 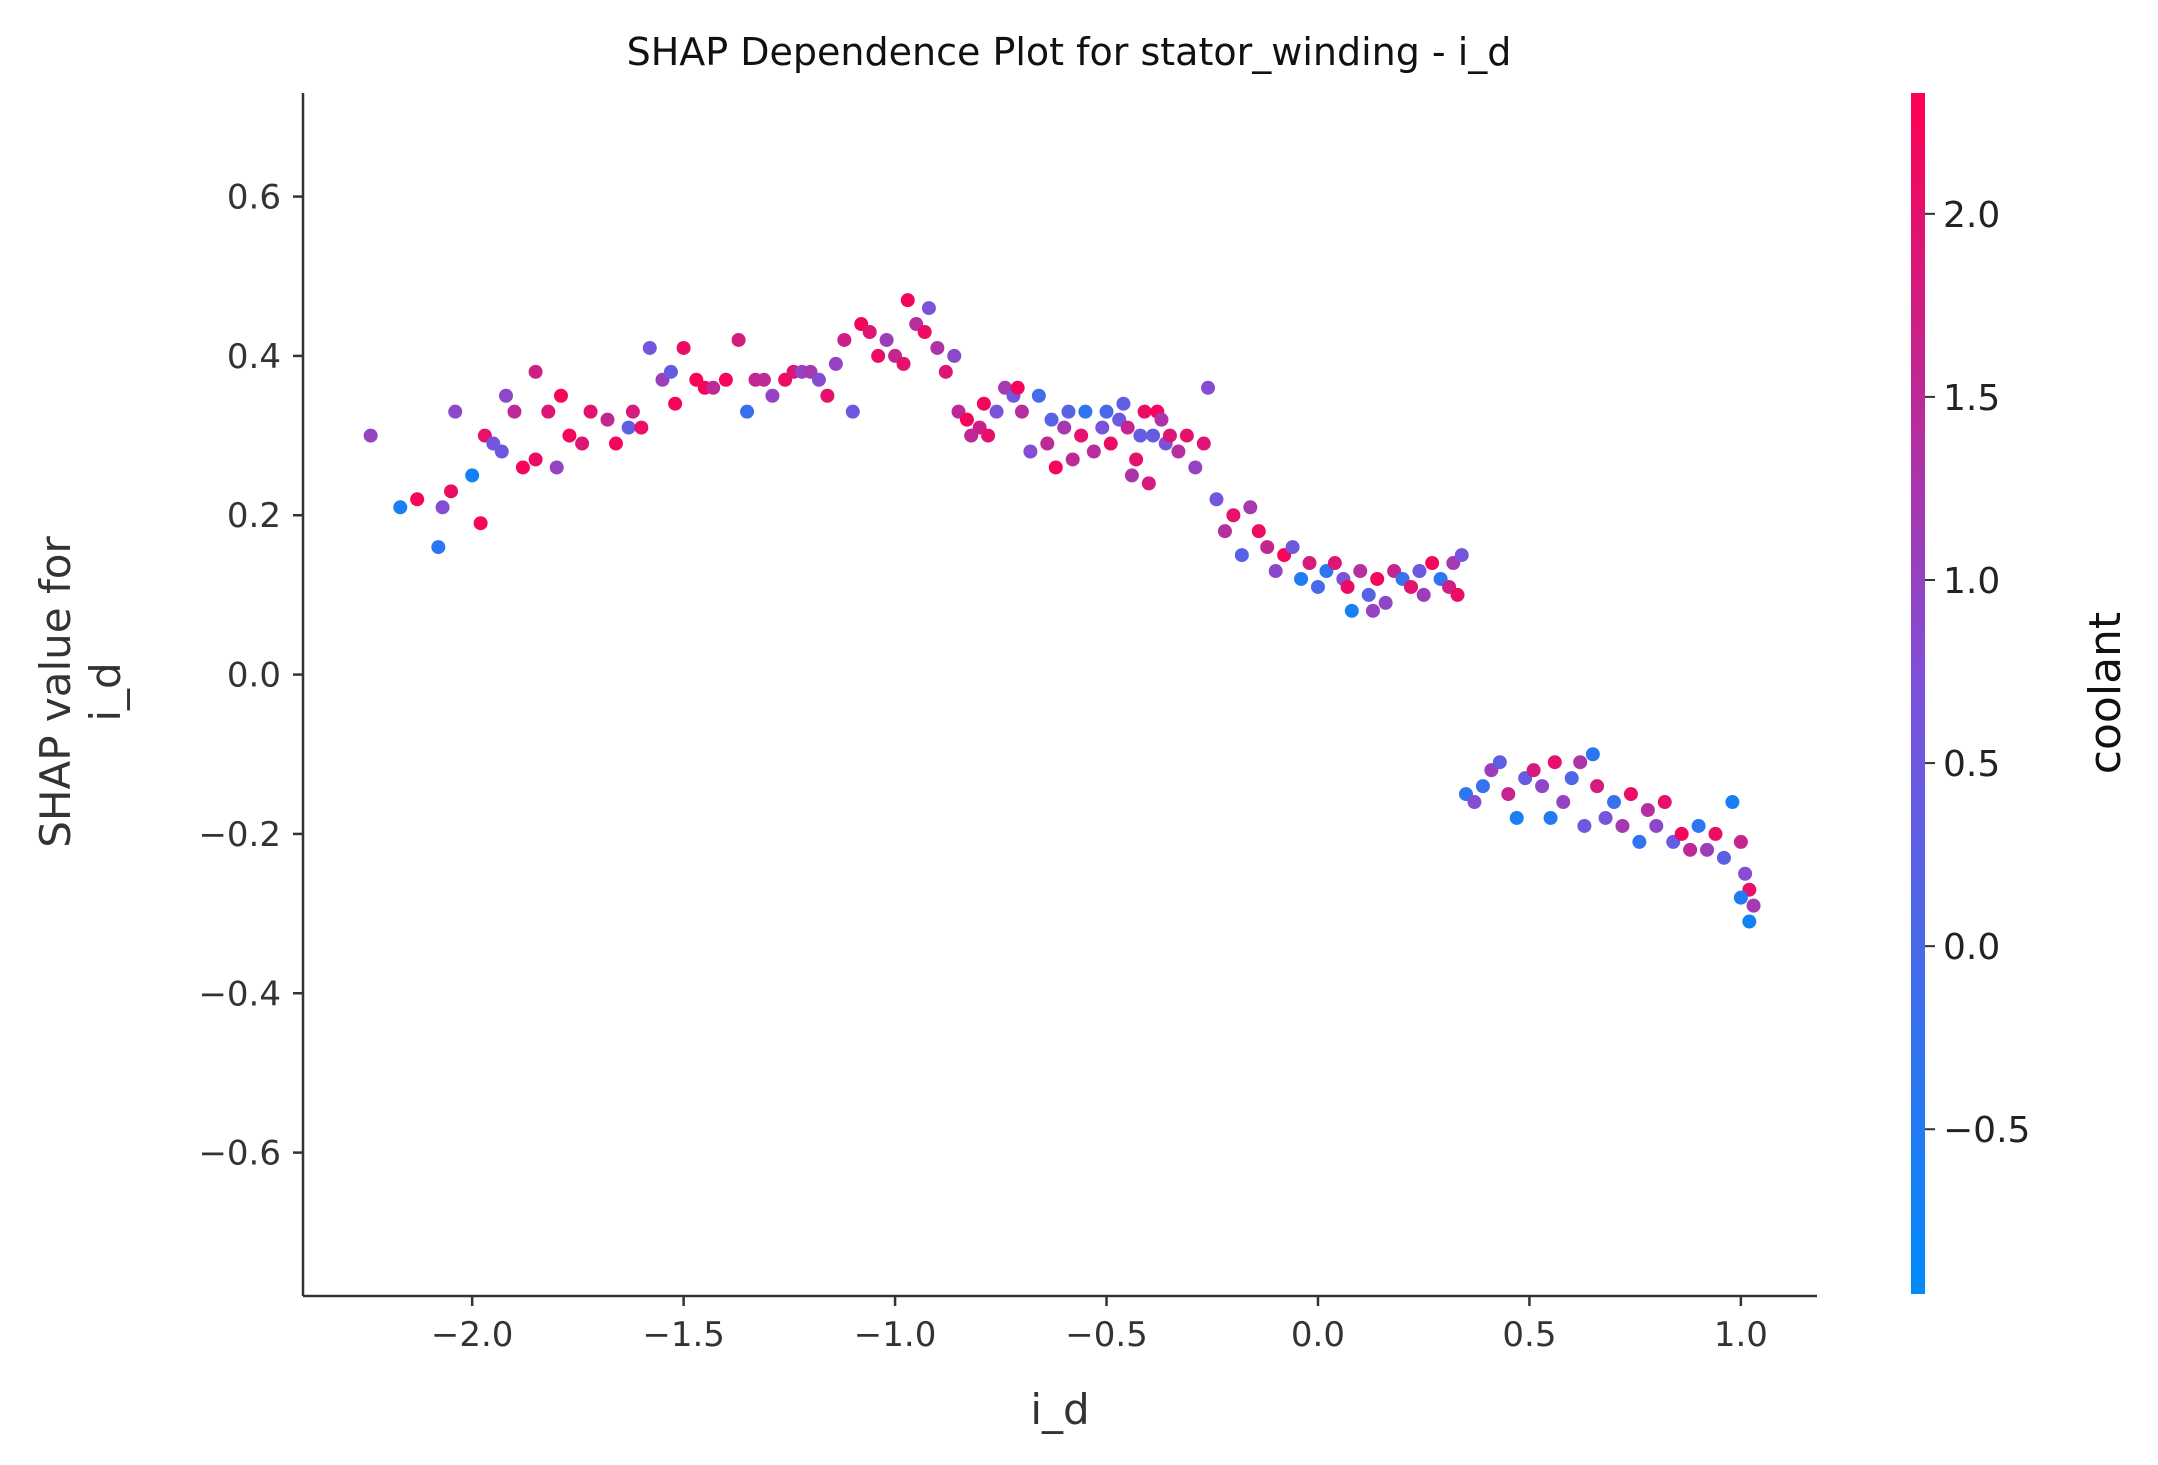 What do you see at coordinates (1971, 764) in the screenshot?
I see `colorbar-tick-label: 0.5` at bounding box center [1971, 764].